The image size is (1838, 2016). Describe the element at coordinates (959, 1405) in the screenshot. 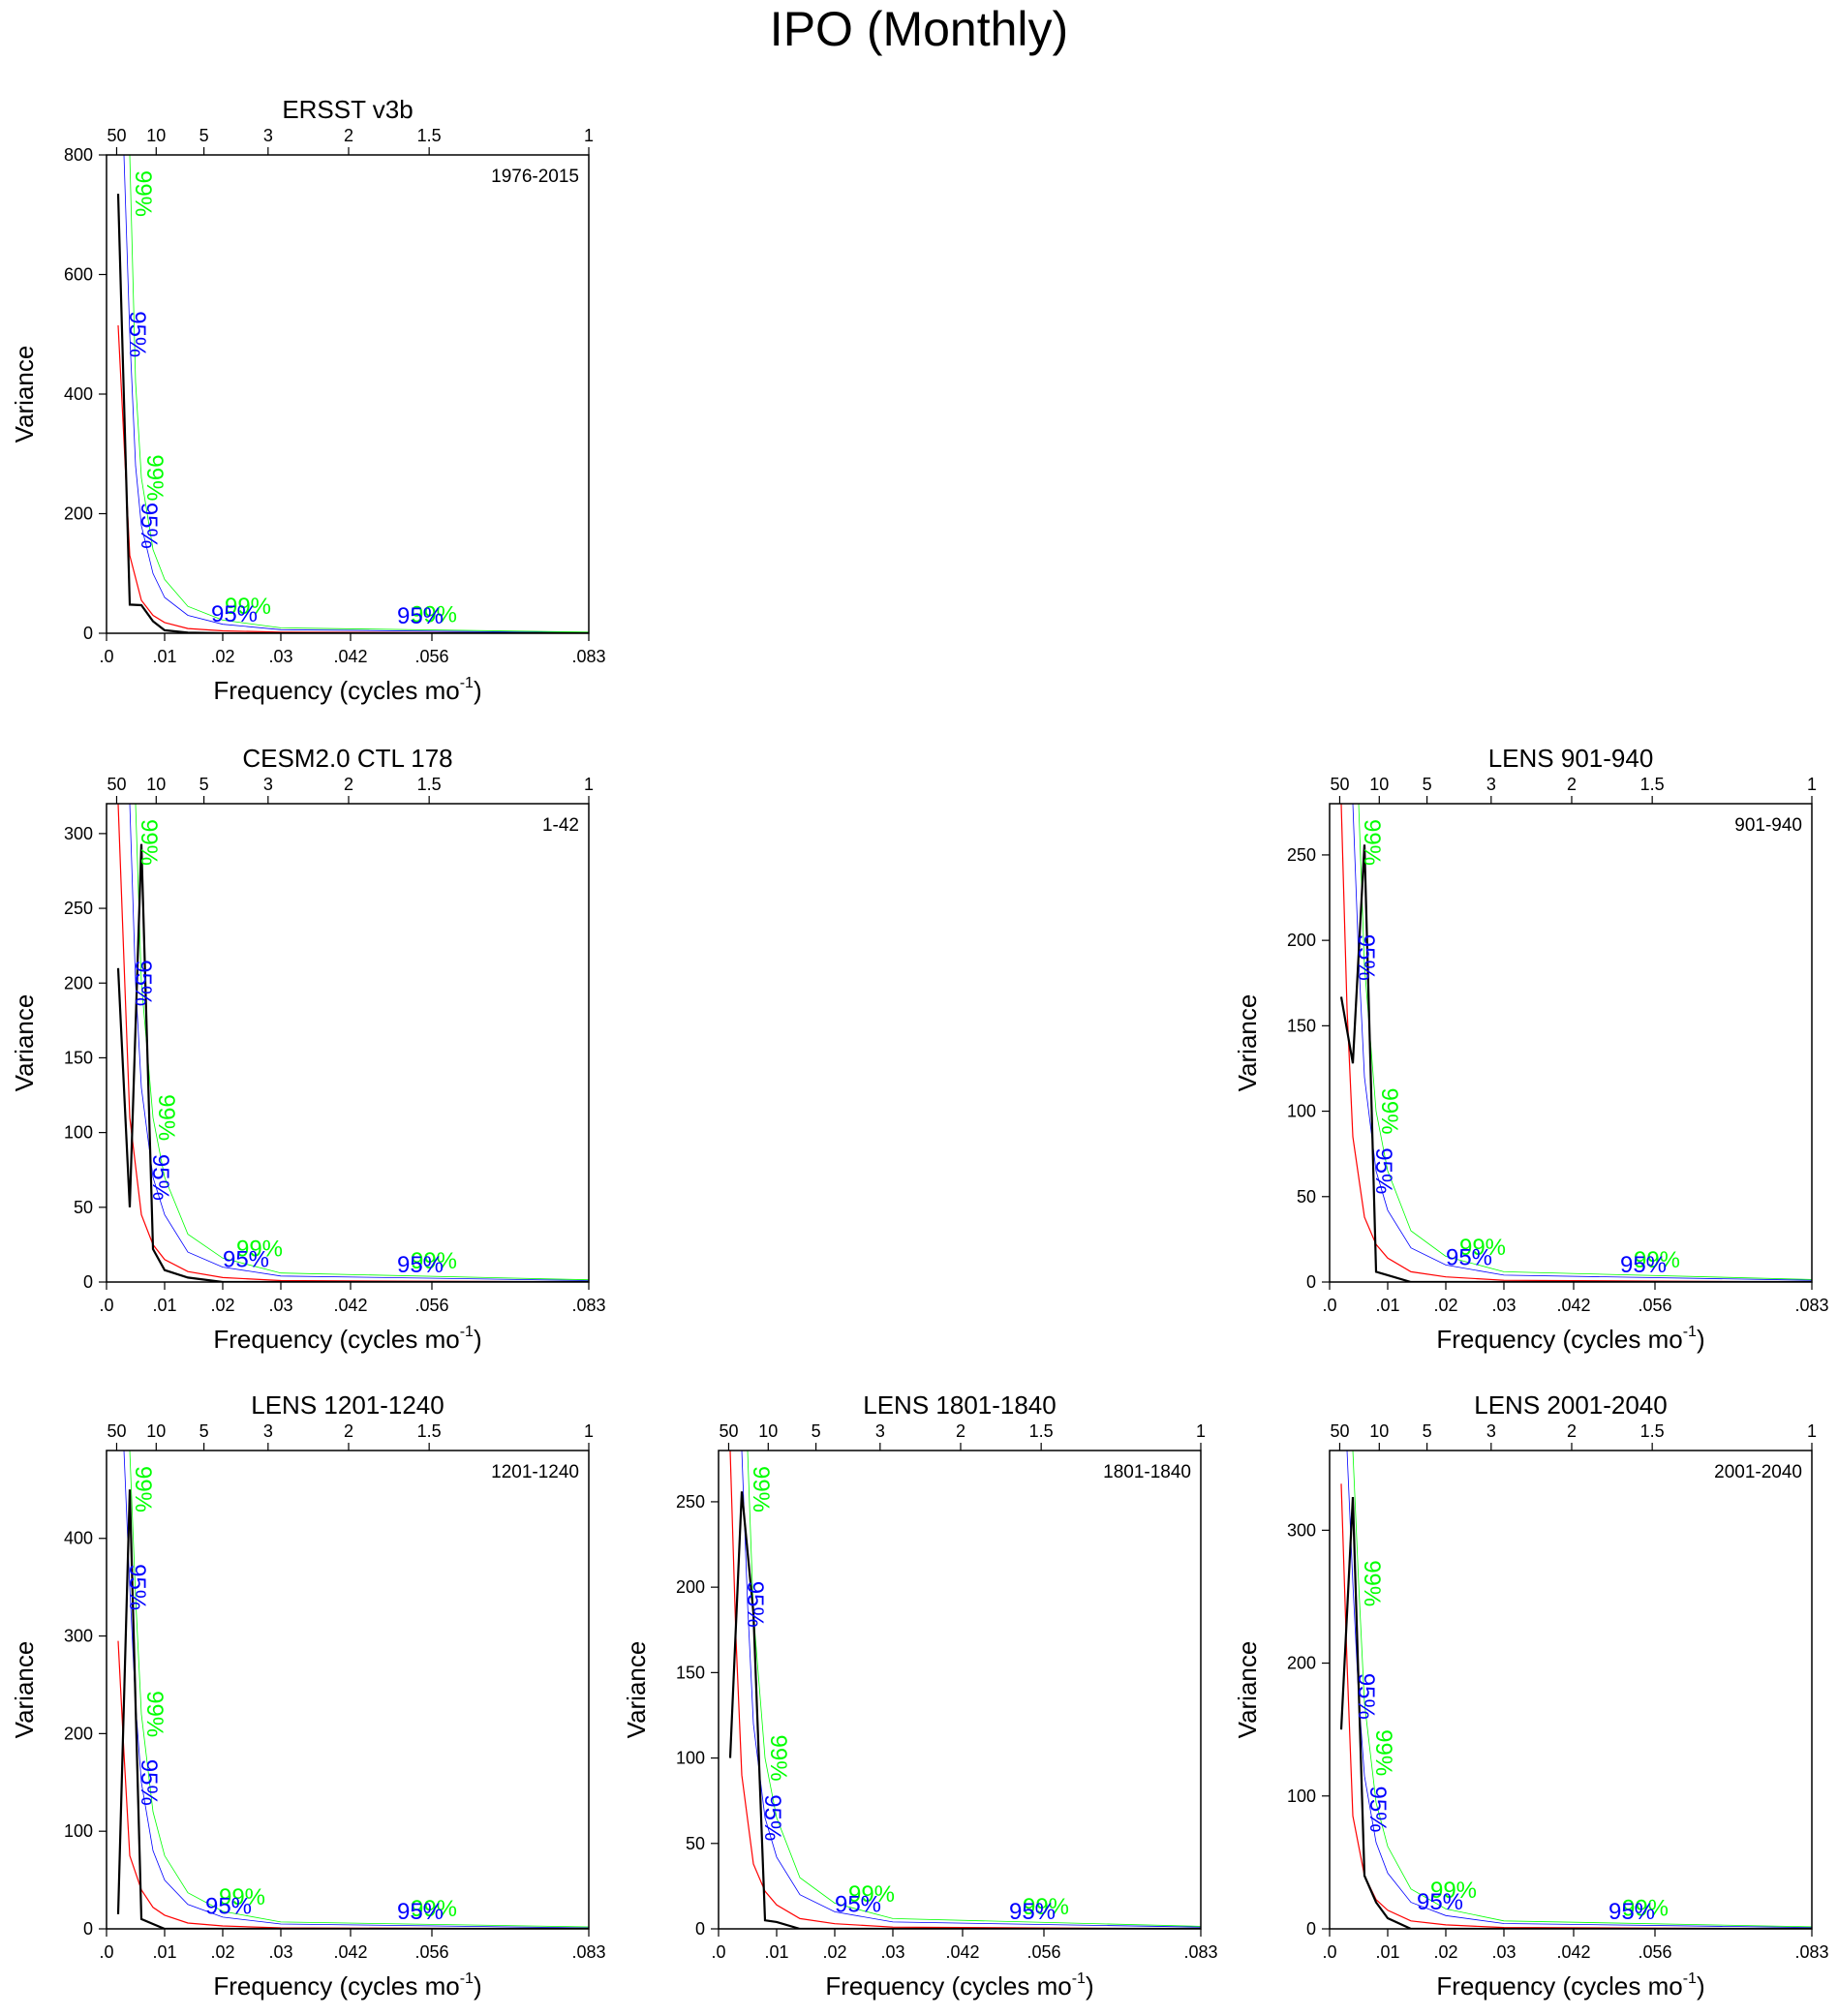

I see `panel-title: LENS 1801-1840` at that location.